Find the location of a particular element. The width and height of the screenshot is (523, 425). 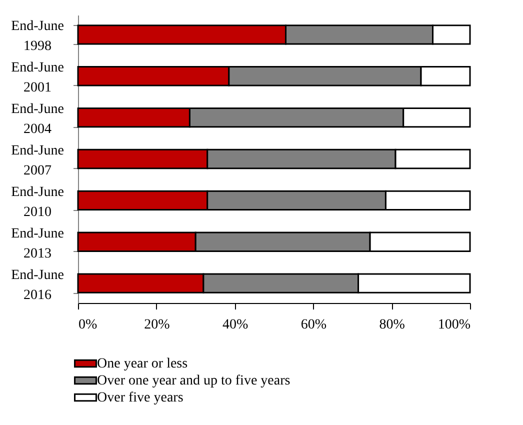

x-tick-label: 40% is located at coordinates (235, 325).